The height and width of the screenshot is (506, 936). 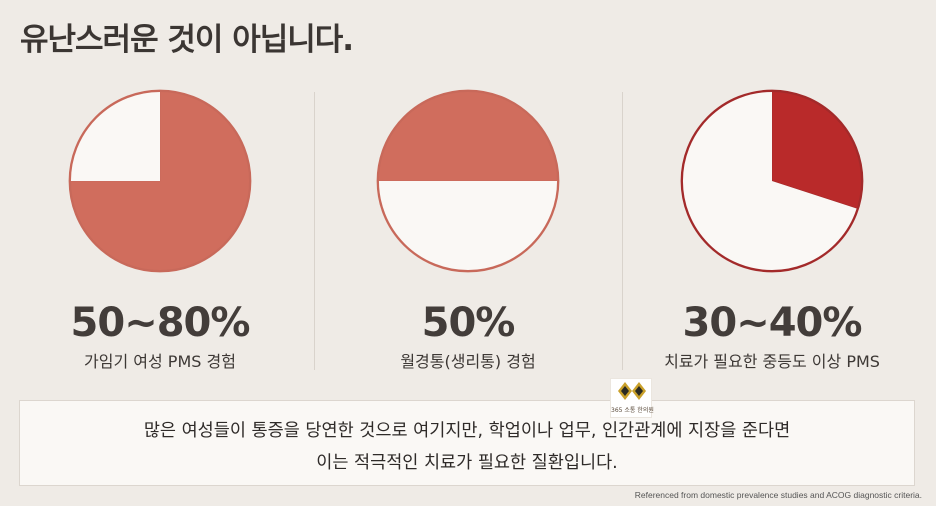 I want to click on stat-label: 월경통(생리통) 경험, so click(x=468, y=361).